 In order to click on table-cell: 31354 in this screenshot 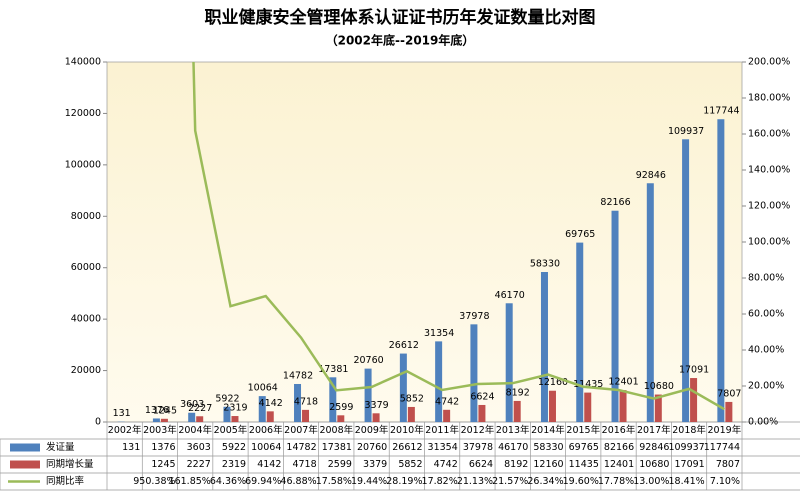, I will do `click(443, 447)`.